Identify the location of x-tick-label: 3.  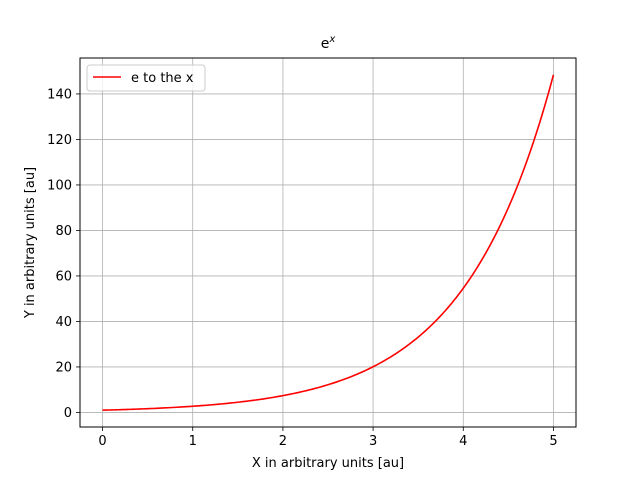
(373, 441).